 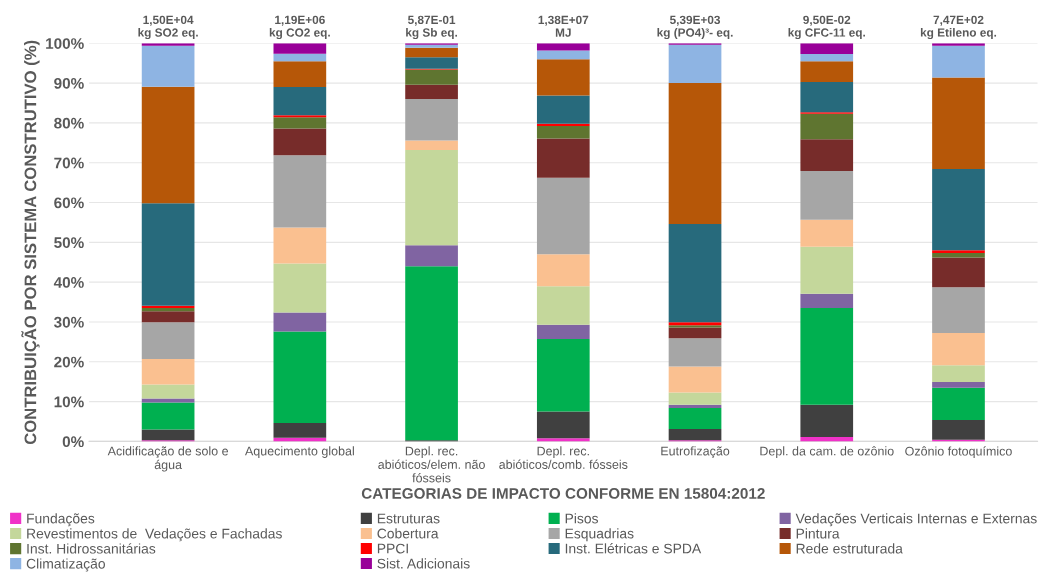 I want to click on legend-label: Pintura, so click(x=818, y=533).